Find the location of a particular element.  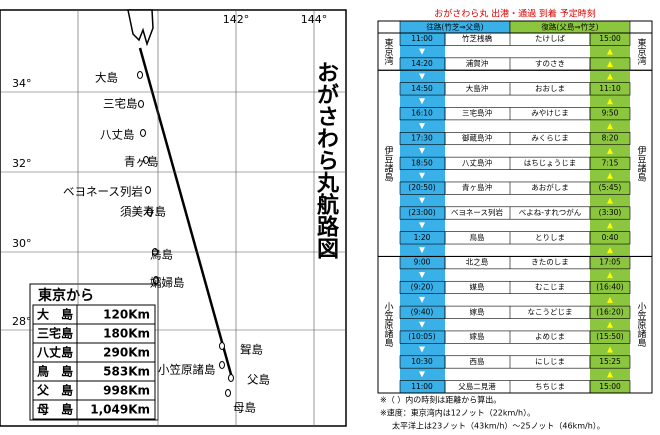

cell-text: 大島沖 is located at coordinates (477, 88).